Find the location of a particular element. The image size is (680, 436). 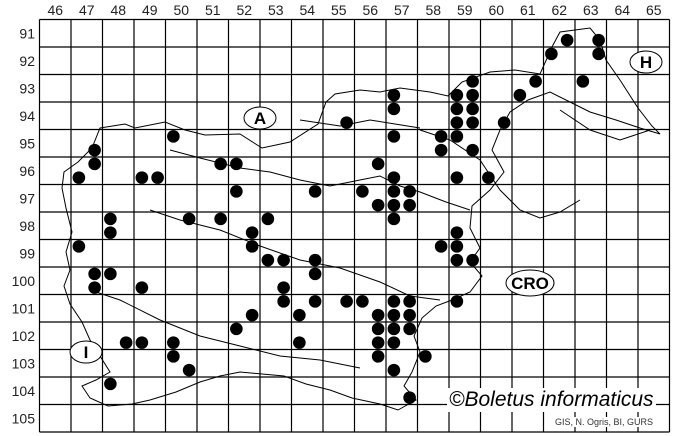

row-label: 94 is located at coordinates (27, 116).